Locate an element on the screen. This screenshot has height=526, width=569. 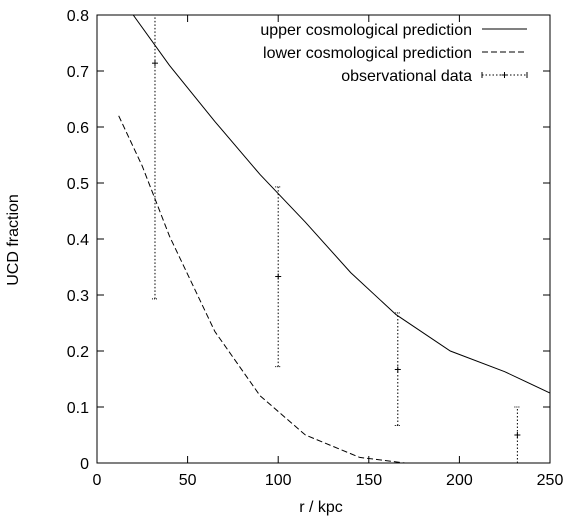
legend-label: upper cosmological prediction is located at coordinates (366, 30).